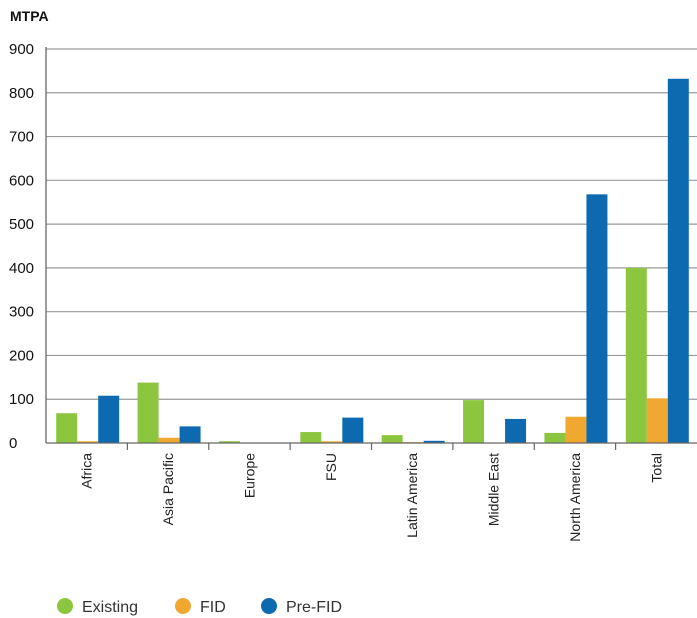  What do you see at coordinates (657, 420) in the screenshot?
I see `bar-fid-total` at bounding box center [657, 420].